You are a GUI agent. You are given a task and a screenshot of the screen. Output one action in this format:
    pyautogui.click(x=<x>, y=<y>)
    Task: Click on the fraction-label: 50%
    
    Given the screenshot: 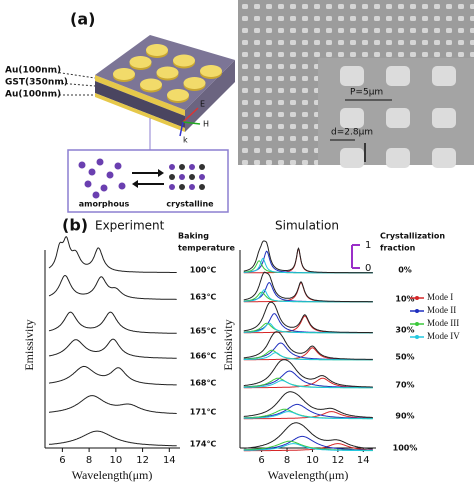 What is the action you would take?
    pyautogui.click(x=404, y=357)
    